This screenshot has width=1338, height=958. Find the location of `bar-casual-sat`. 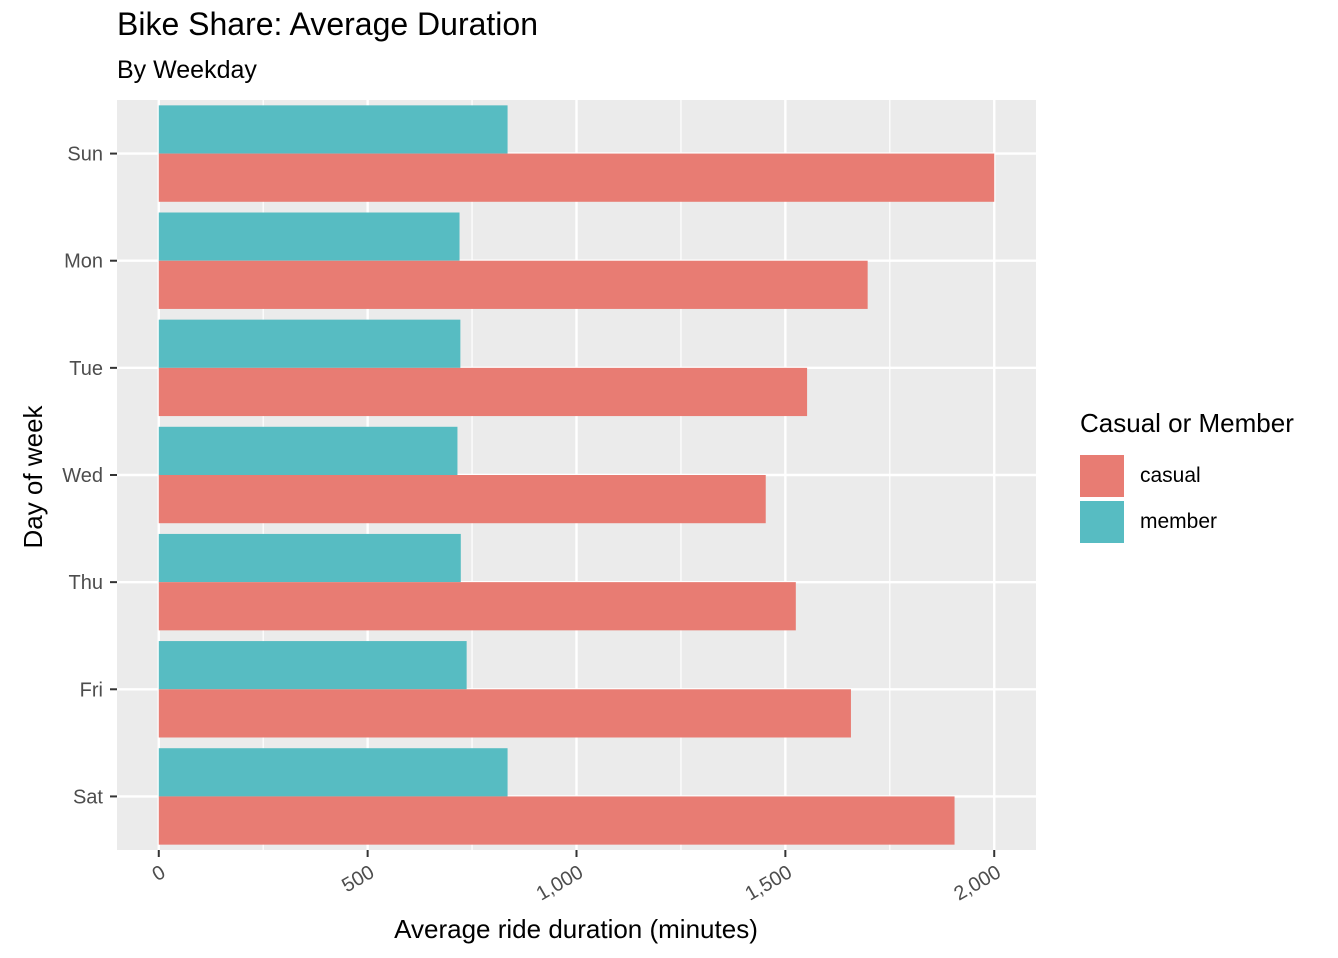

bar-casual-sat is located at coordinates (556, 820).